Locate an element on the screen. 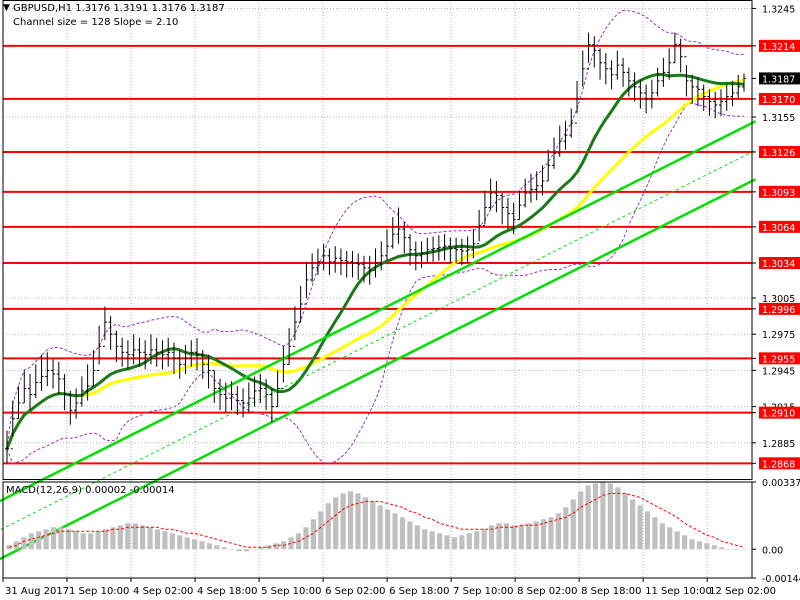 The width and height of the screenshot is (800, 600). macd-tick-label: 0.00 is located at coordinates (772, 550).